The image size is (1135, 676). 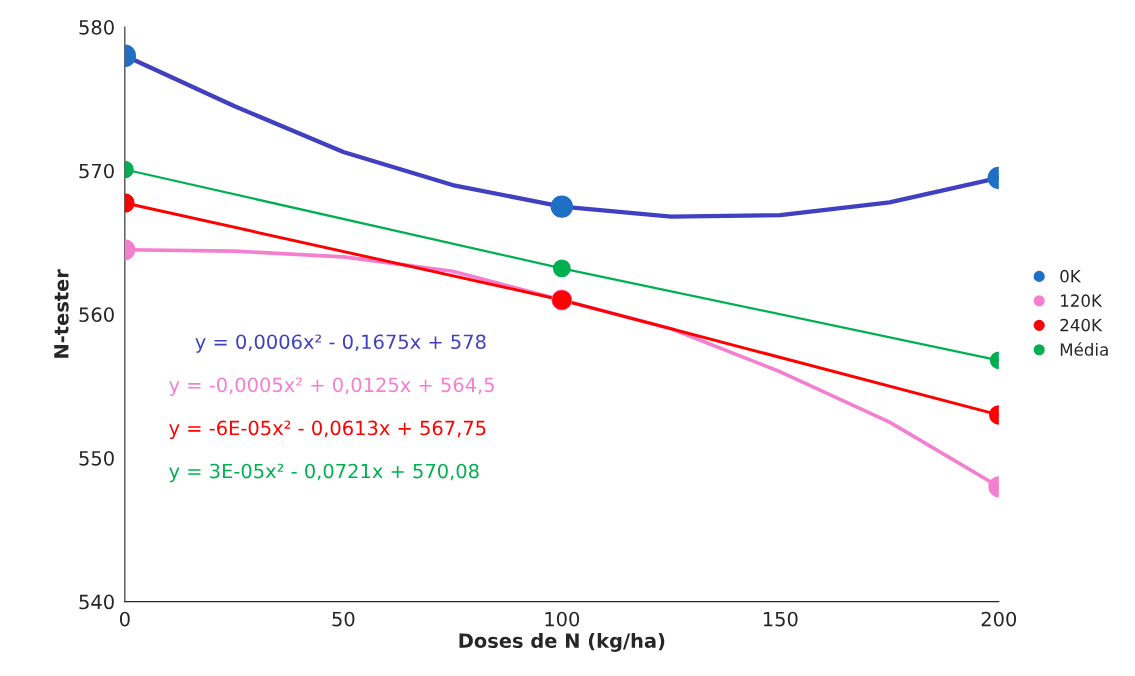 What do you see at coordinates (96, 27) in the screenshot?
I see `y-tick-label: 580` at bounding box center [96, 27].